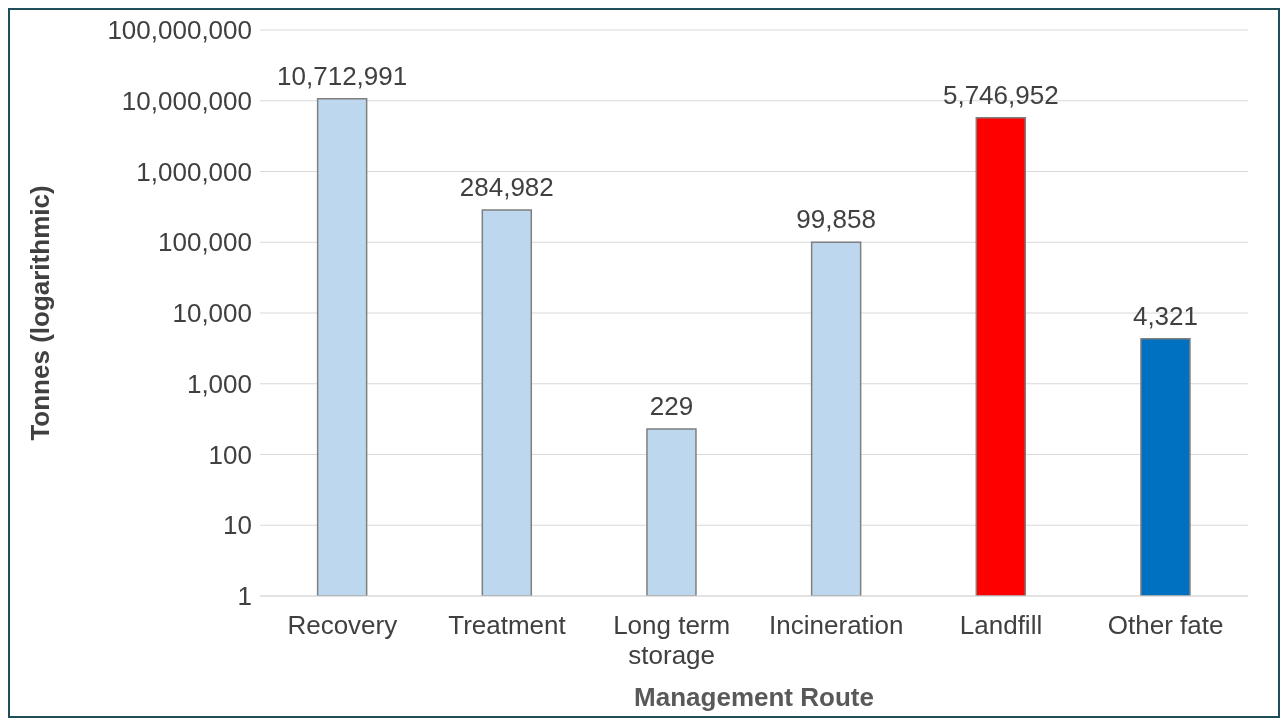  Describe the element at coordinates (342, 625) in the screenshot. I see `x-tick-label: Recovery` at that location.